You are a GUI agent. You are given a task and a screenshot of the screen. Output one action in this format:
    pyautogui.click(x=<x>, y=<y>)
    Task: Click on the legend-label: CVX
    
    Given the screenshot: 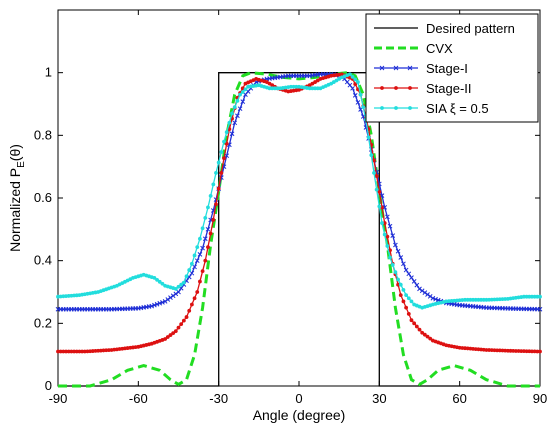 What is the action you would take?
    pyautogui.click(x=439, y=48)
    